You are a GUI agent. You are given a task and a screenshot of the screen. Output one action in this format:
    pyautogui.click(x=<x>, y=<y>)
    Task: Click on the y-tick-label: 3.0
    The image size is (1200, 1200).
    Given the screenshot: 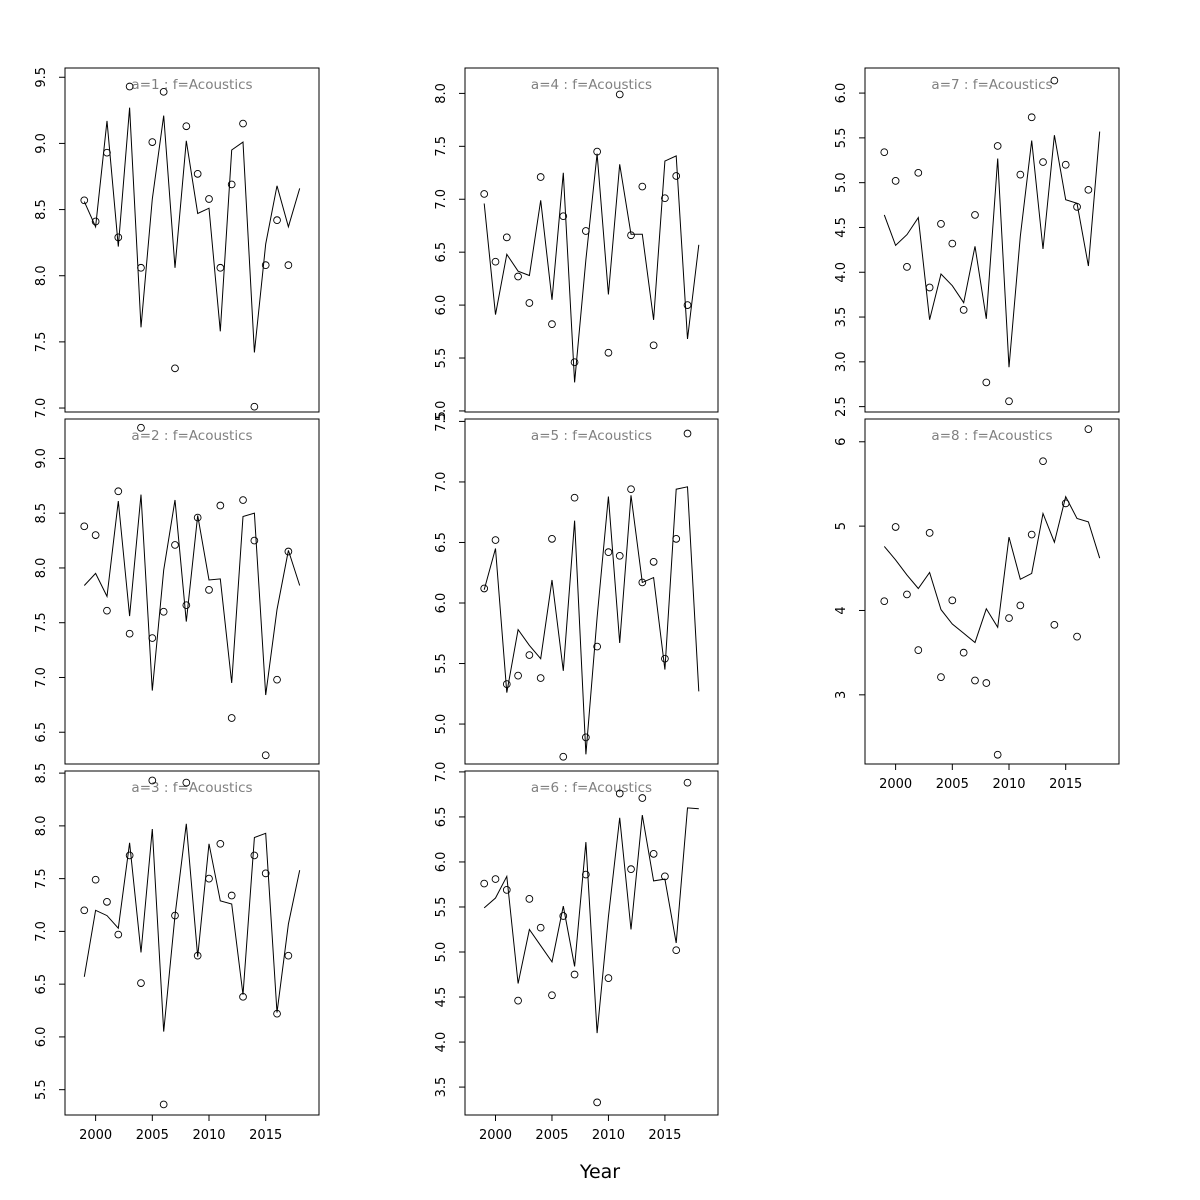 What is the action you would take?
    pyautogui.click(x=841, y=361)
    